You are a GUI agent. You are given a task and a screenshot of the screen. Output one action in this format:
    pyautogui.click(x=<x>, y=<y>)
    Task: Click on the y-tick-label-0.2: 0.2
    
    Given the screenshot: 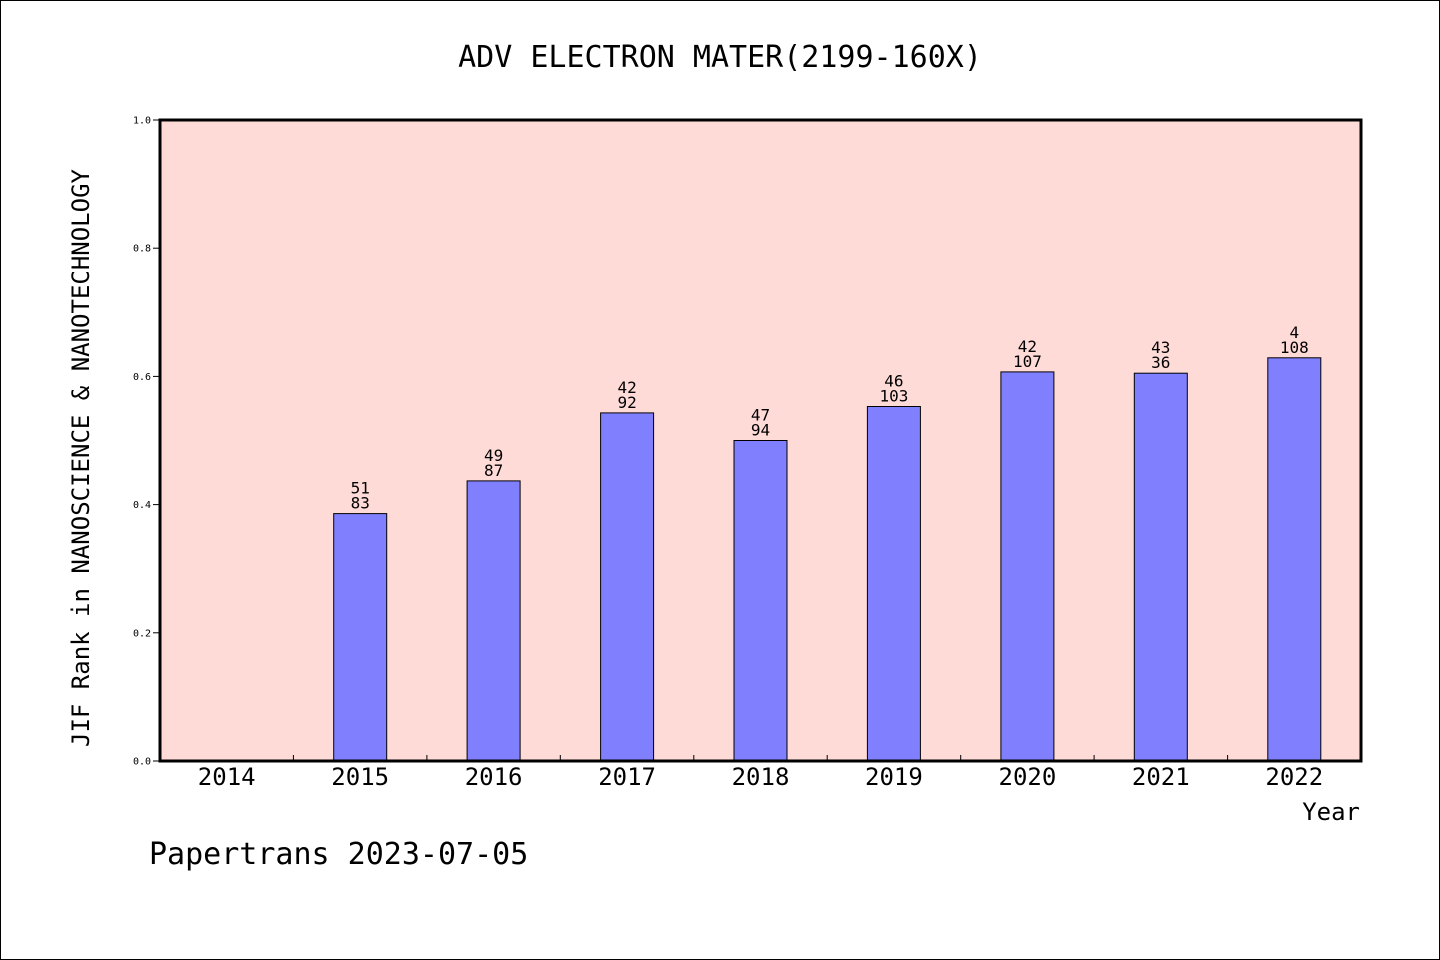 What is the action you would take?
    pyautogui.click(x=142, y=633)
    